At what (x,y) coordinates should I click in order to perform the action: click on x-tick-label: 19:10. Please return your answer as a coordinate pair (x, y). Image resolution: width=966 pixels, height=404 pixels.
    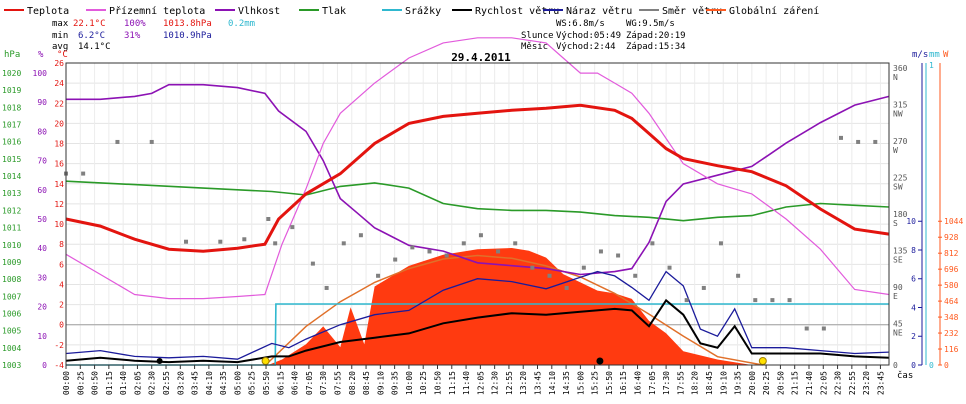
    Looking at the image, I should click on (723, 383).